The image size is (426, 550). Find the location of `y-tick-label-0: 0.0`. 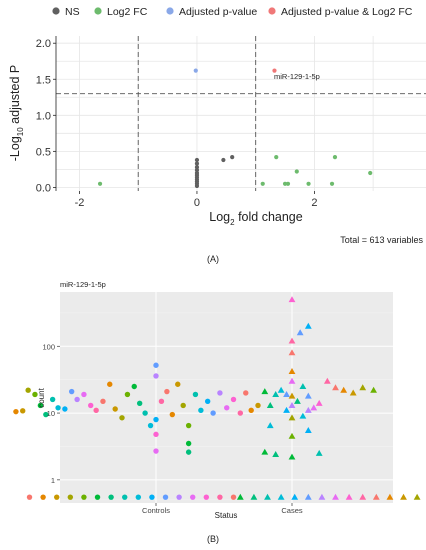

y-tick-label-0: 0.0 is located at coordinates (43, 188).